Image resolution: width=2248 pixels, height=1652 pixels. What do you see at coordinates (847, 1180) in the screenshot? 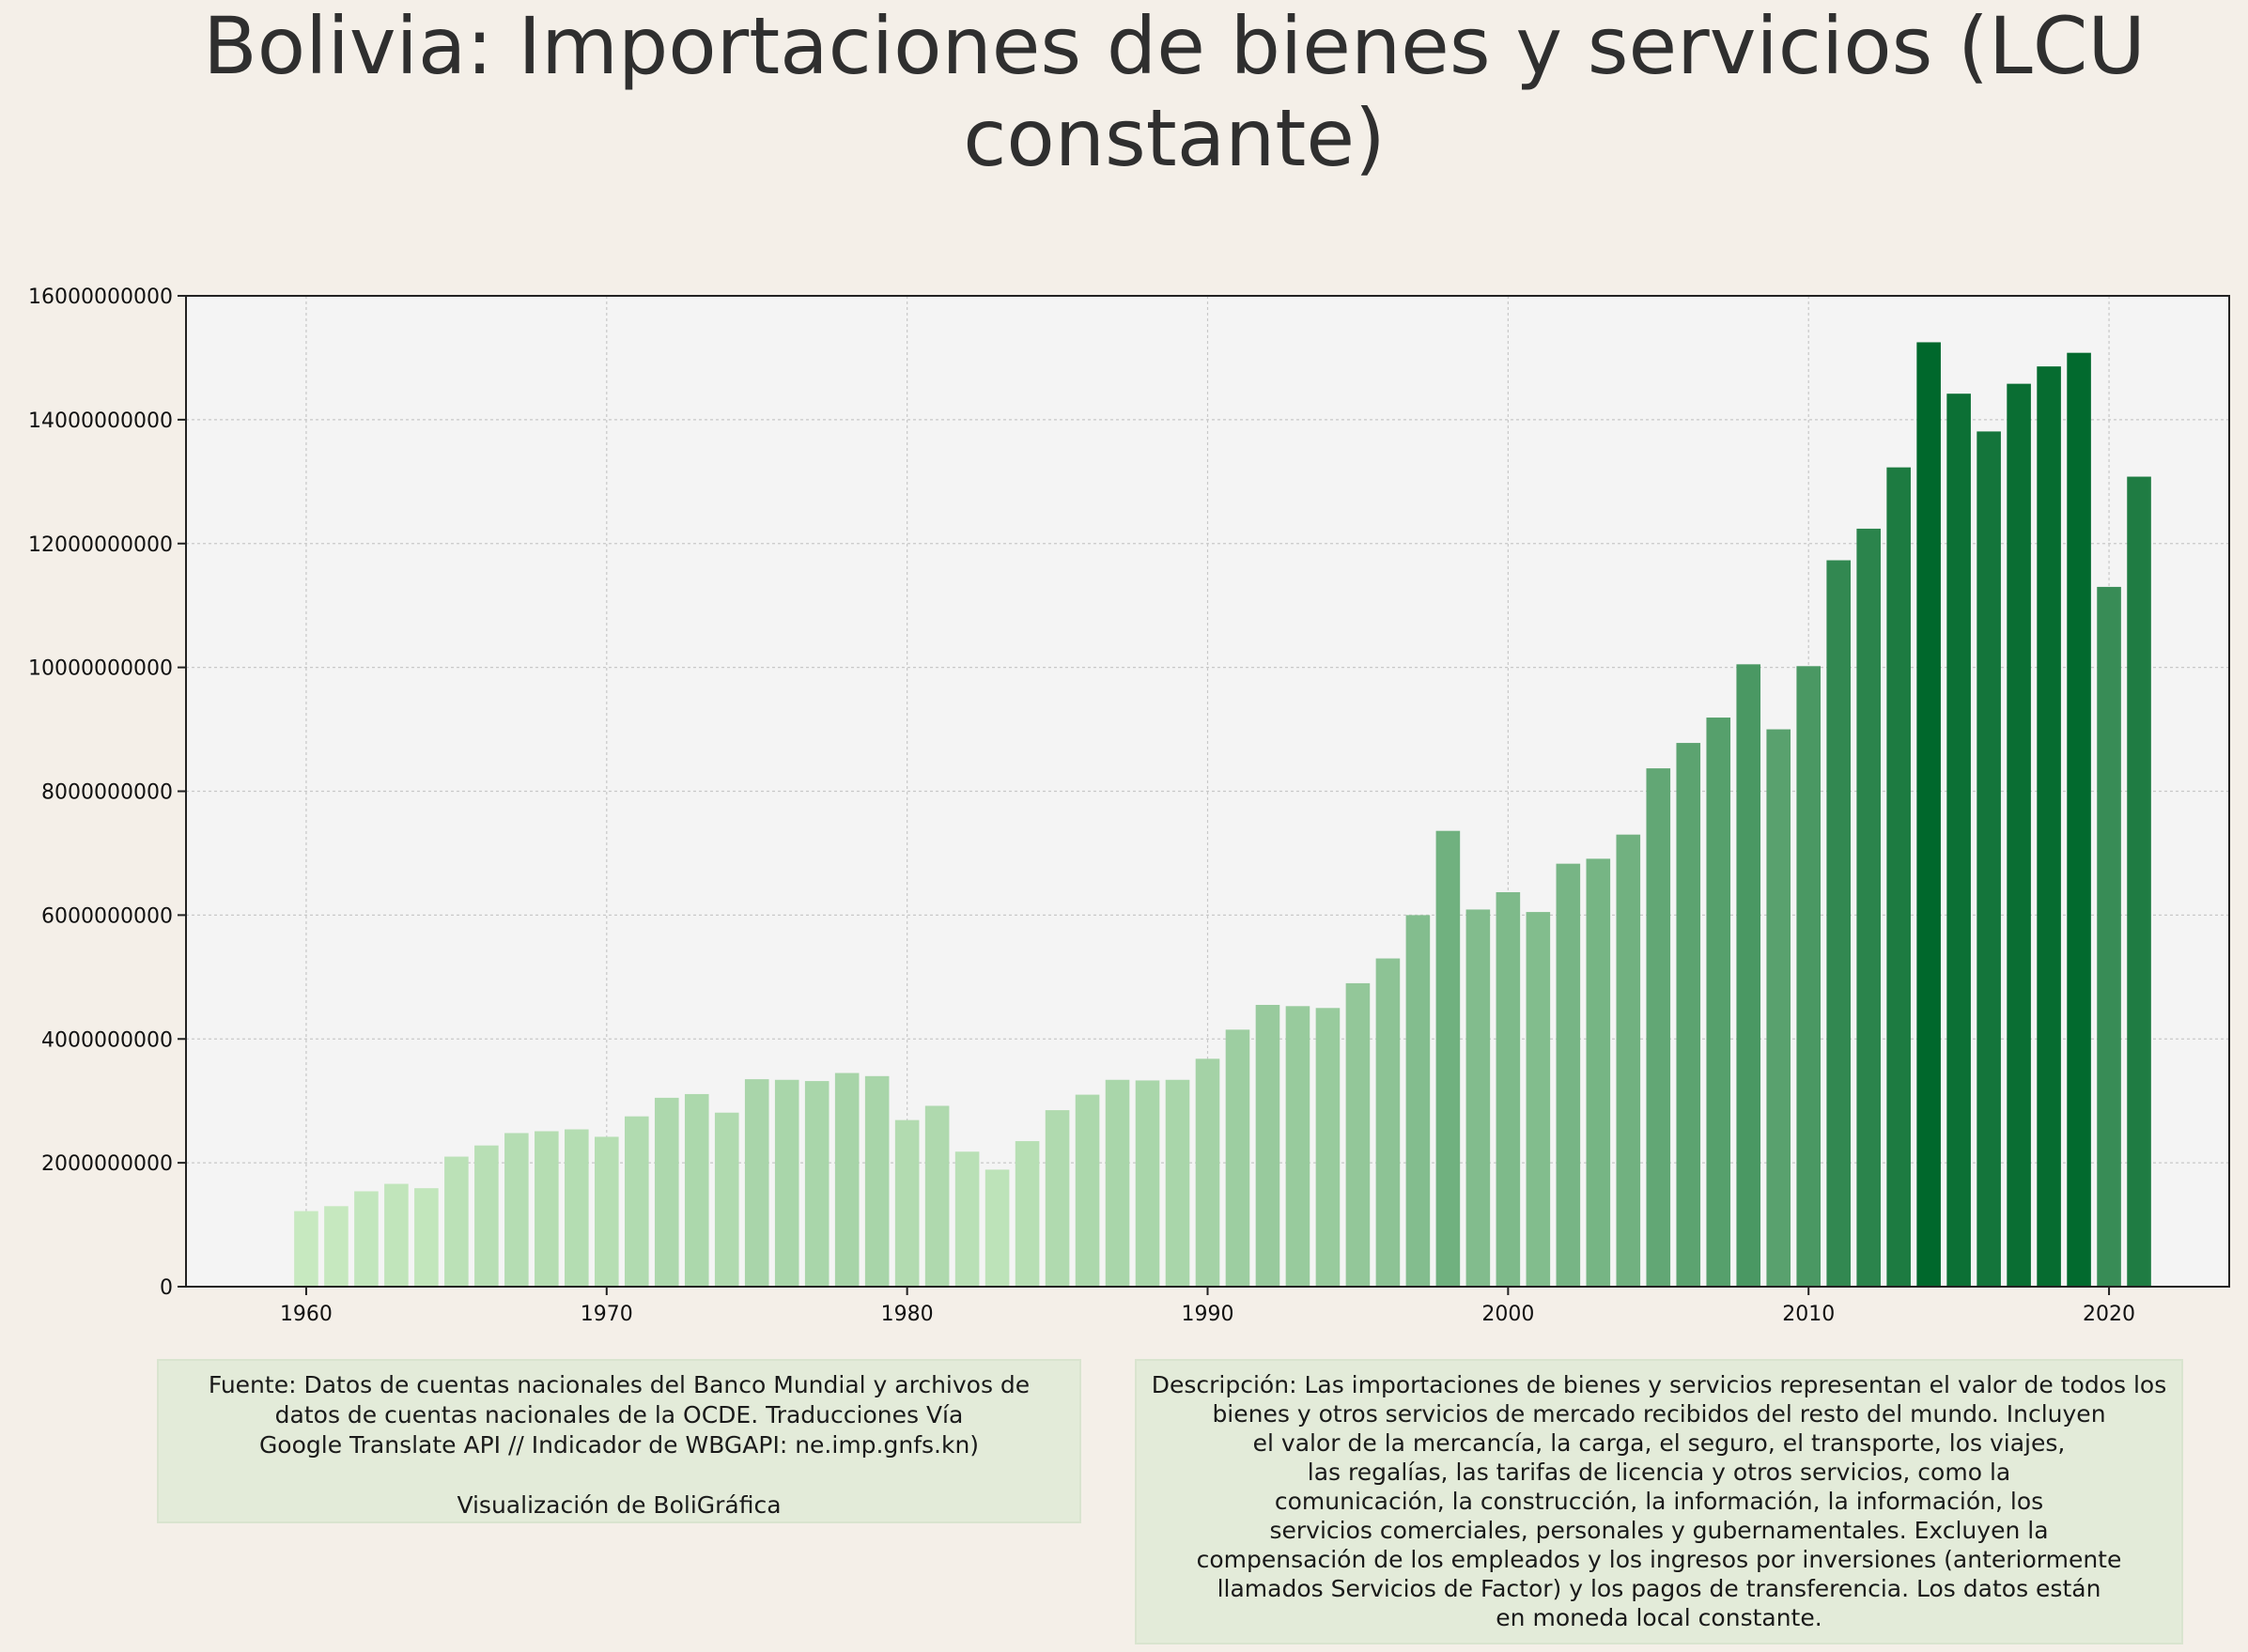
I see `bar-1978` at bounding box center [847, 1180].